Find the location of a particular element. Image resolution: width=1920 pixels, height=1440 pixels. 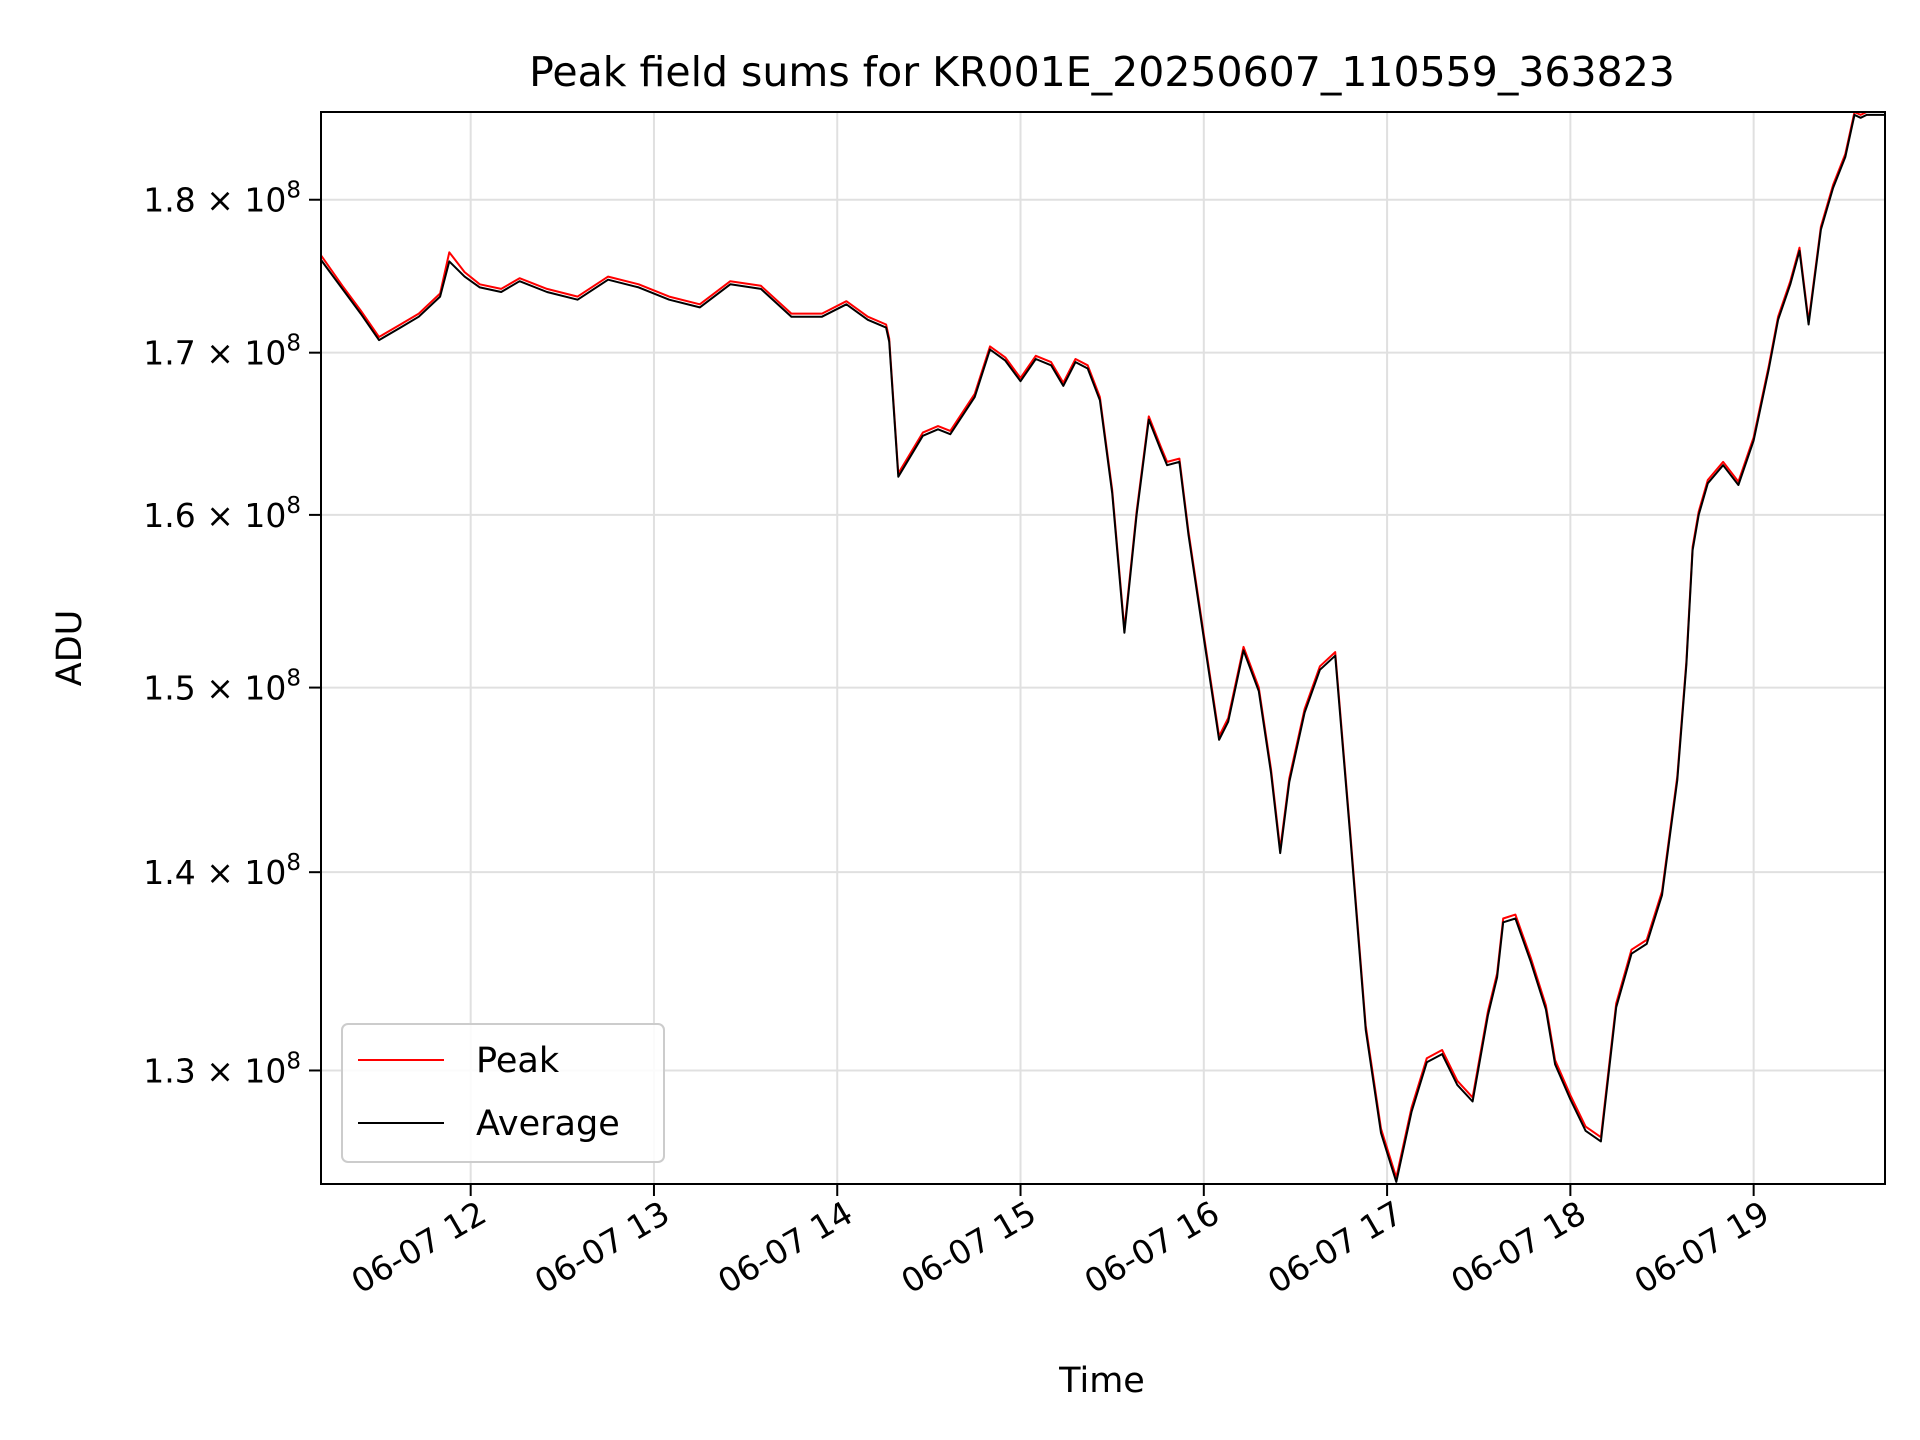

y-tick-label-mantissa: 1.8 is located at coordinates (169, 200).